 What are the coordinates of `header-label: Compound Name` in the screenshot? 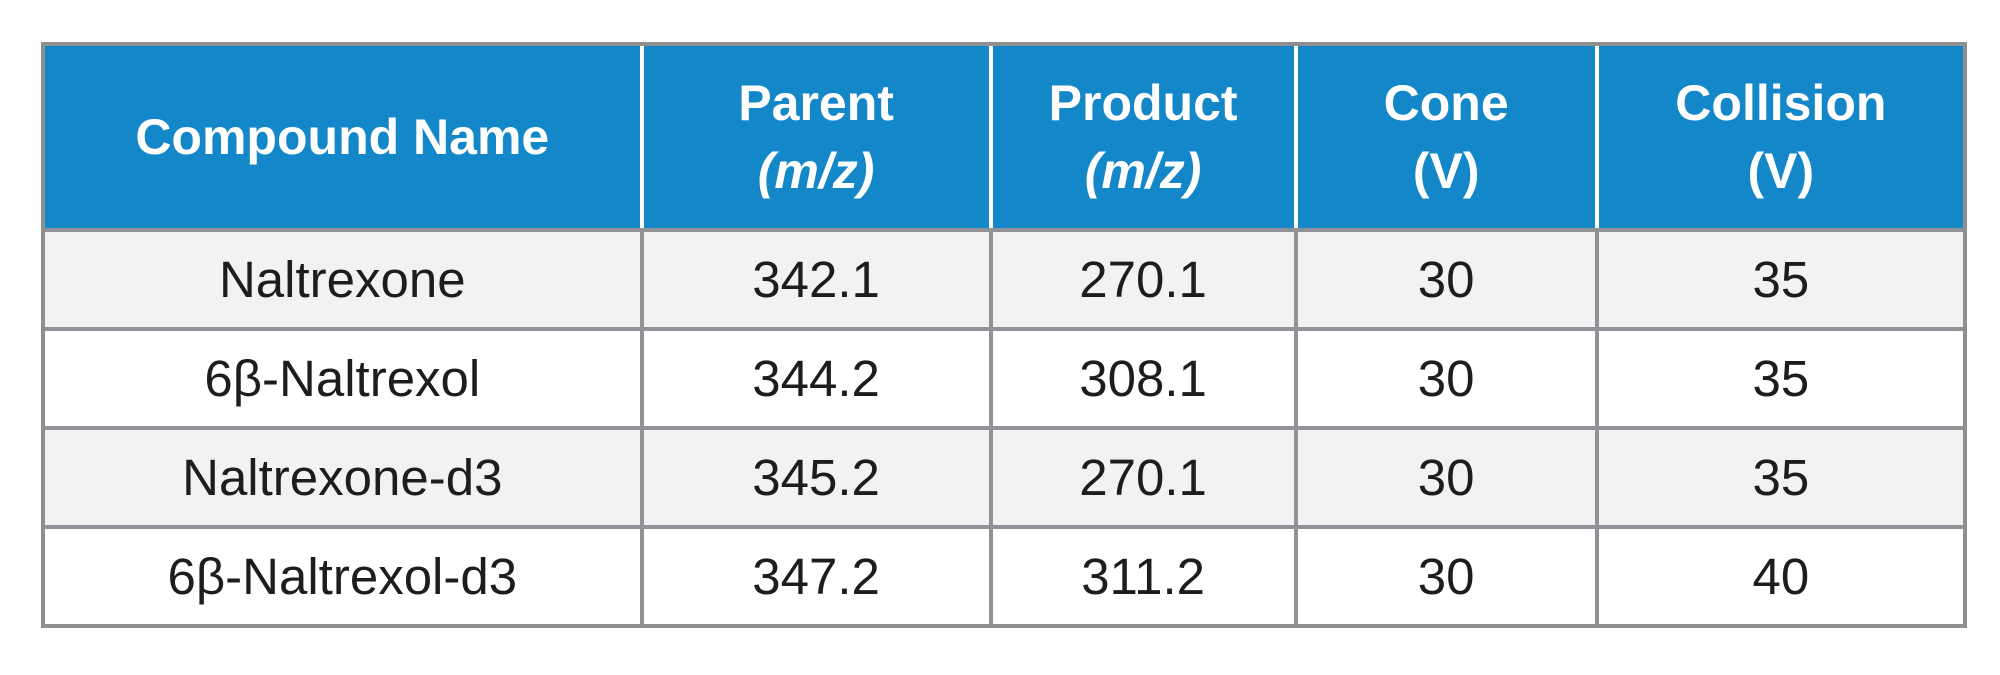 It's located at (342, 136).